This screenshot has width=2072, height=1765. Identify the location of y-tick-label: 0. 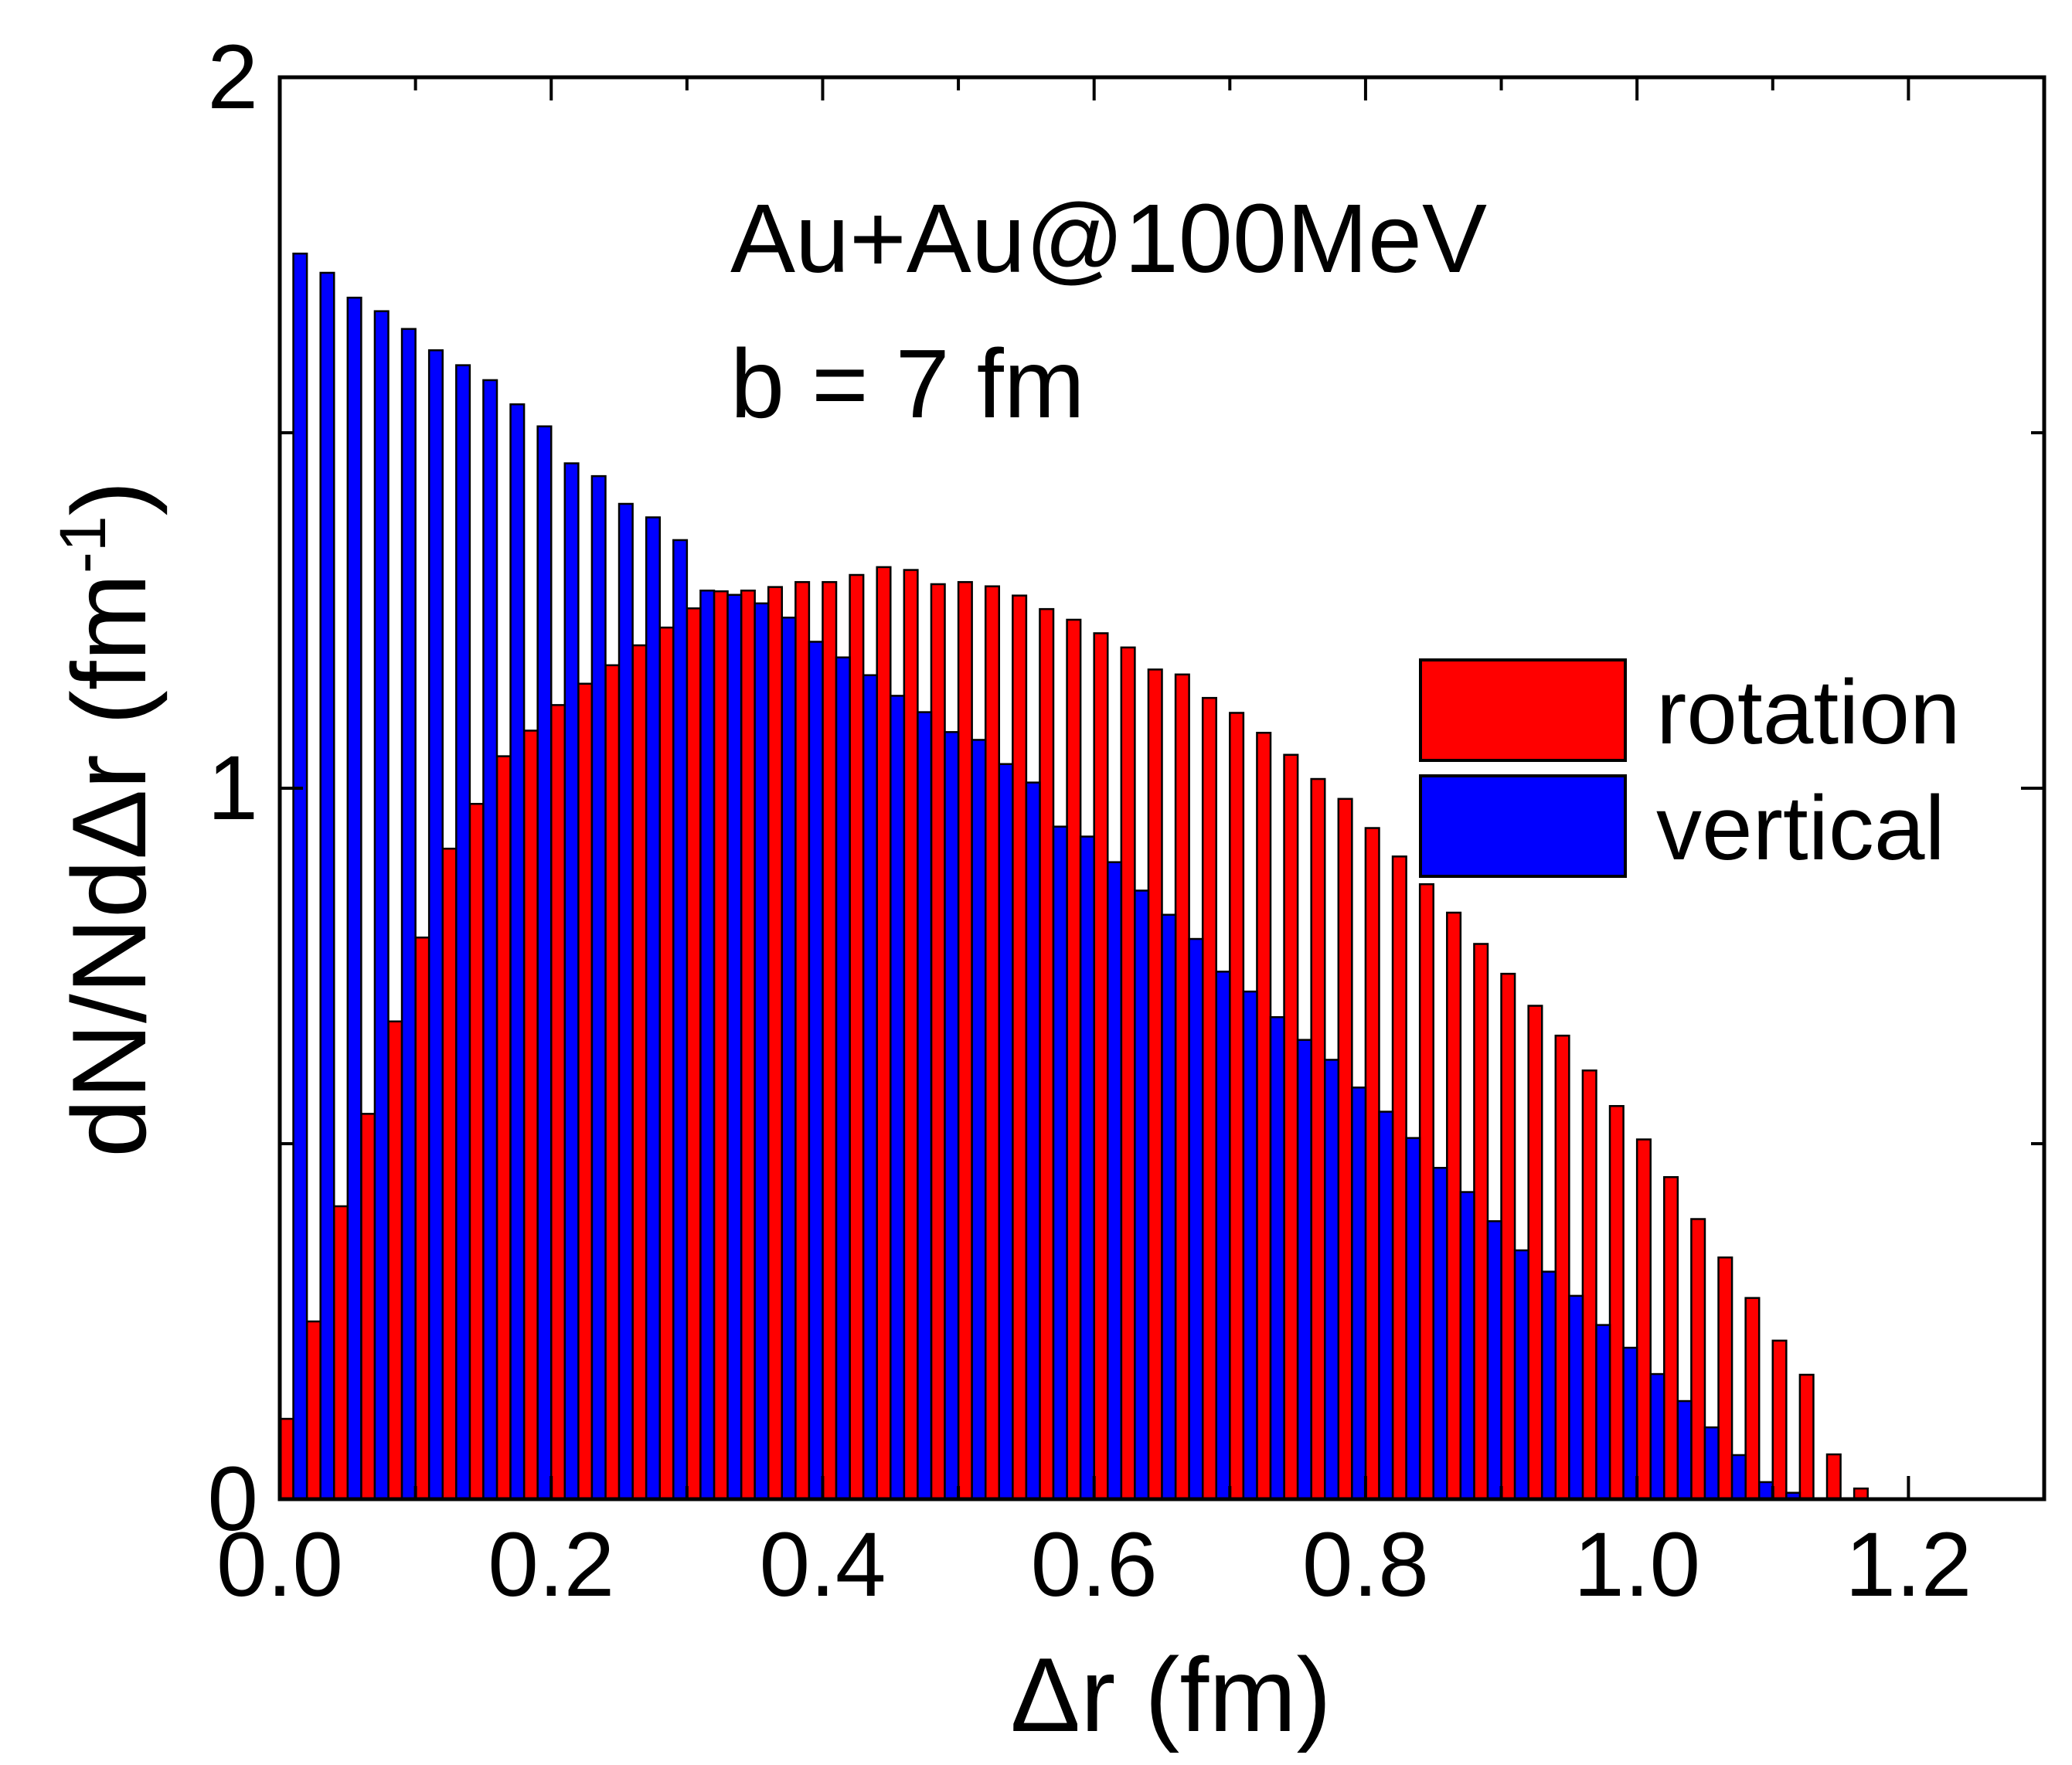
(232, 1499).